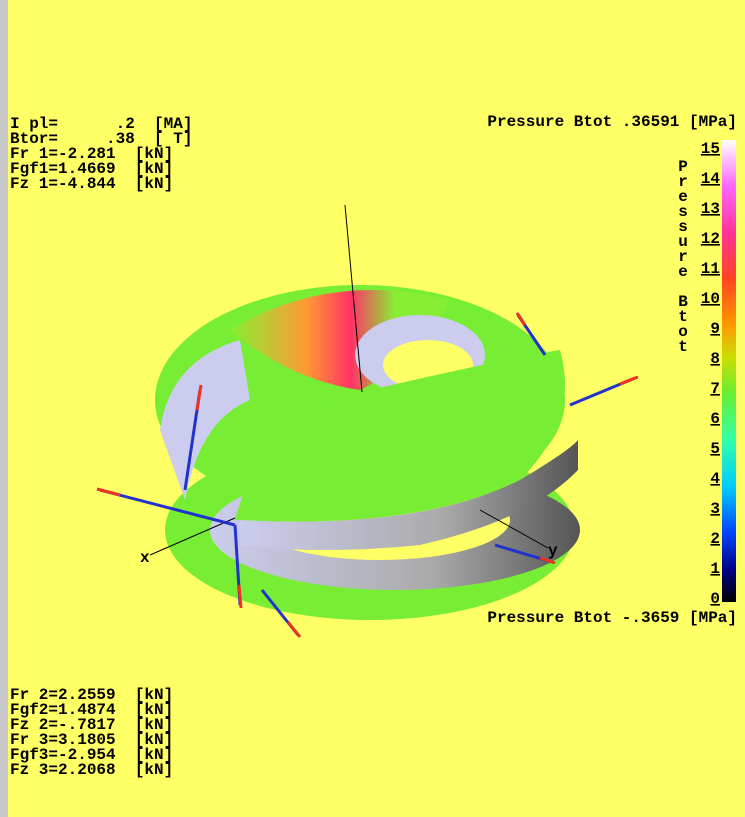  Describe the element at coordinates (91, 184) in the screenshot. I see `readout-line: Fz 1=-4.844 [kN]` at that location.